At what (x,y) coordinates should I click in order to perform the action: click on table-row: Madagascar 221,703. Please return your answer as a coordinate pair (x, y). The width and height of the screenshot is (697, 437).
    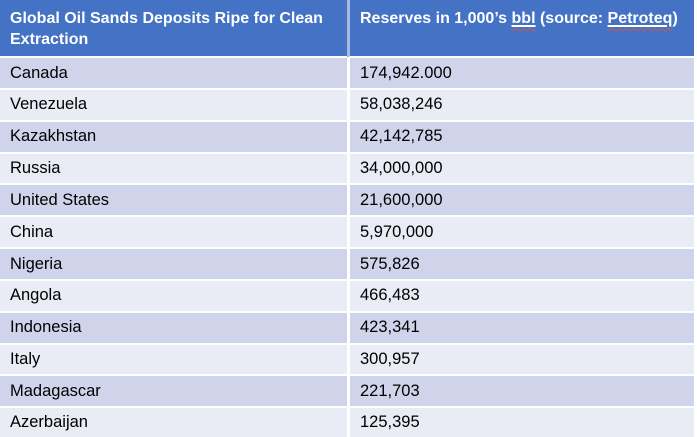
    Looking at the image, I should click on (347, 392).